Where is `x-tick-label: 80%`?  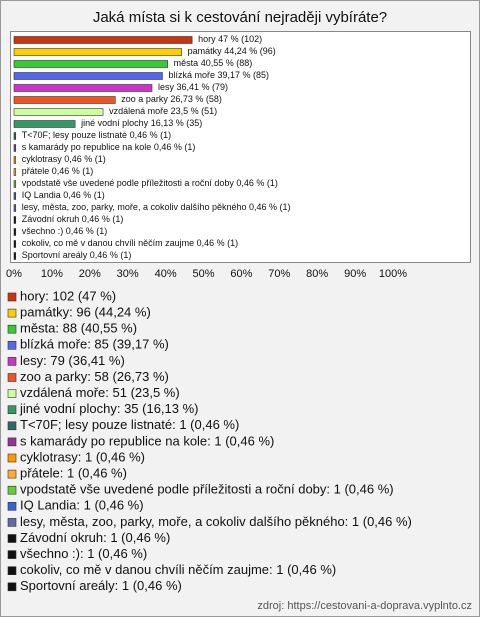 x-tick-label: 80% is located at coordinates (317, 274).